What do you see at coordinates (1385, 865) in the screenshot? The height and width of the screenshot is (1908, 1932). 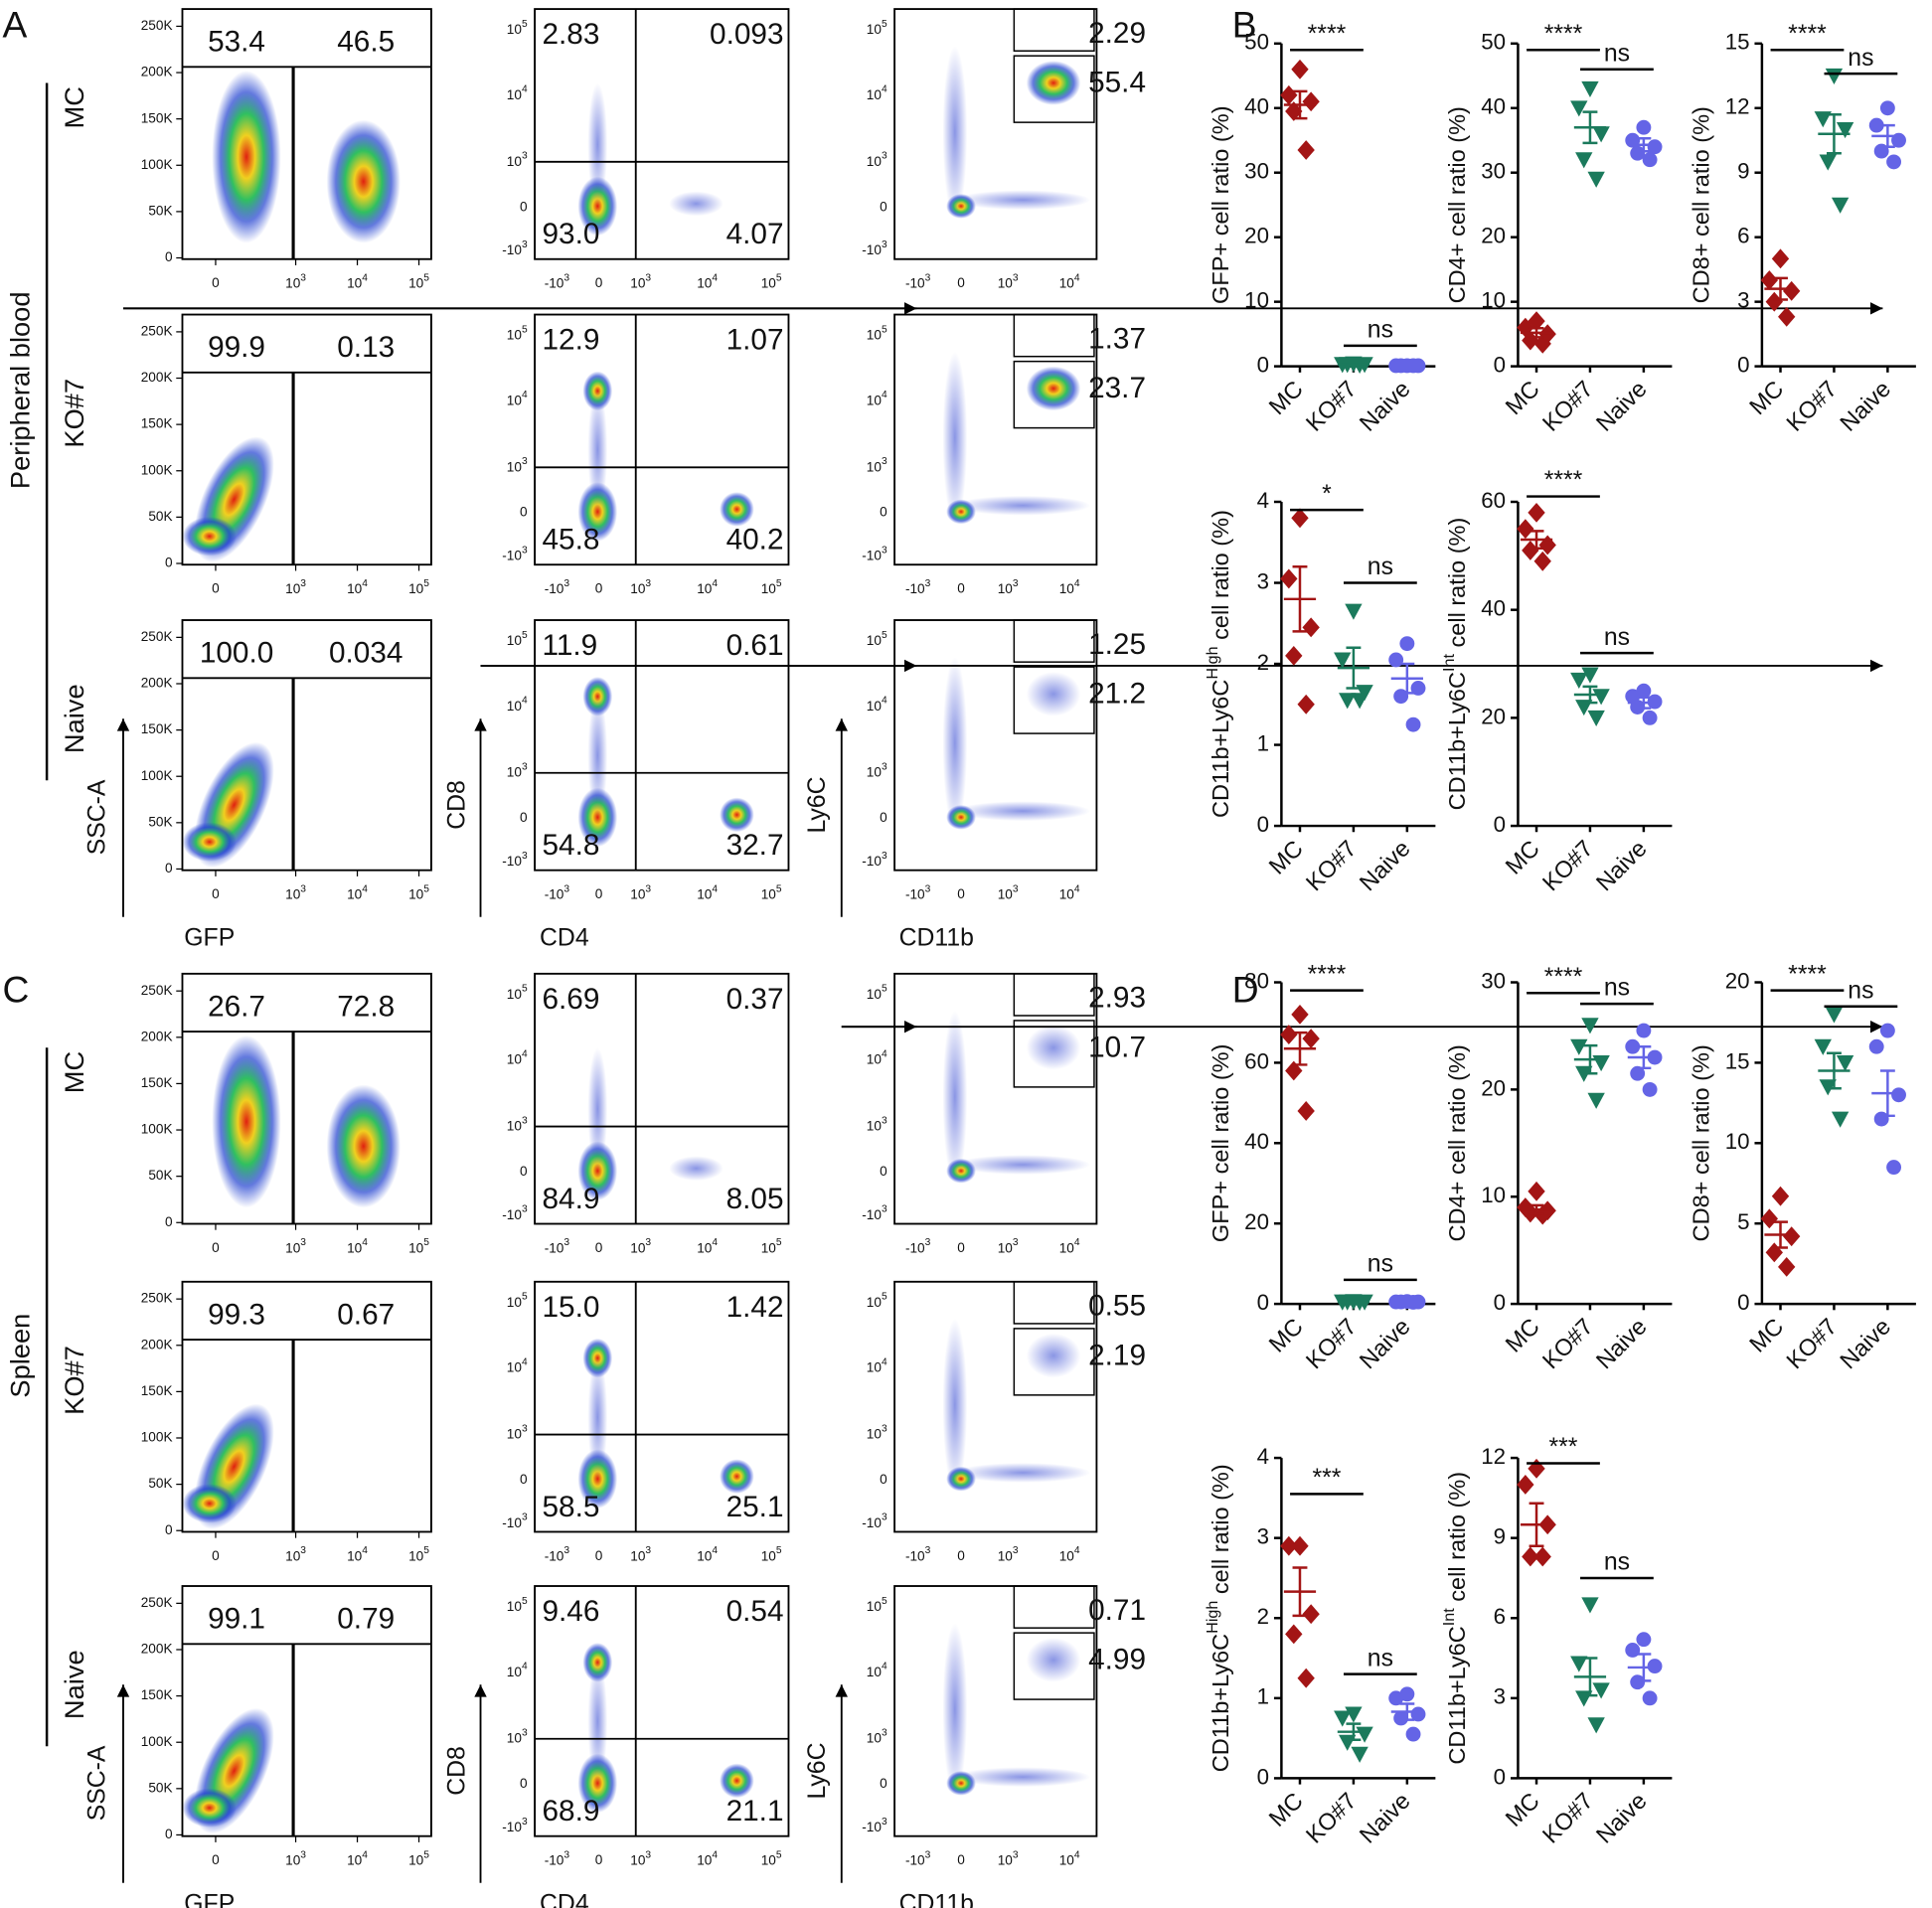 I see `x-tick-label: Naive` at bounding box center [1385, 865].